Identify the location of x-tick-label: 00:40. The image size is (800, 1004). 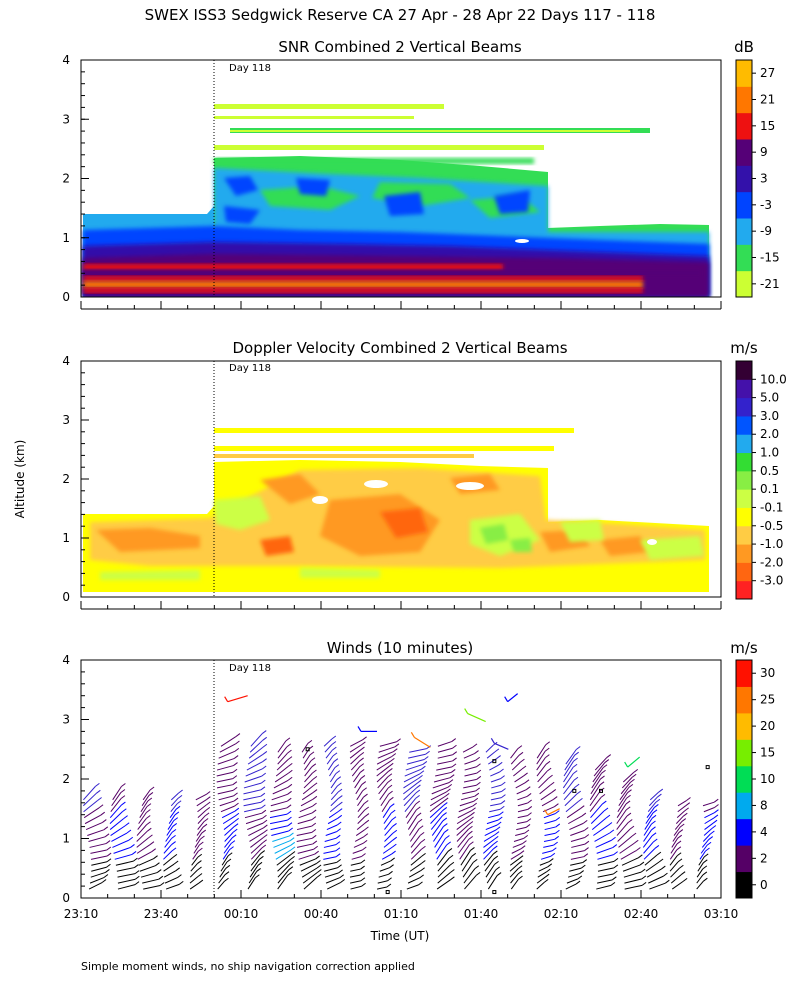
(321, 914).